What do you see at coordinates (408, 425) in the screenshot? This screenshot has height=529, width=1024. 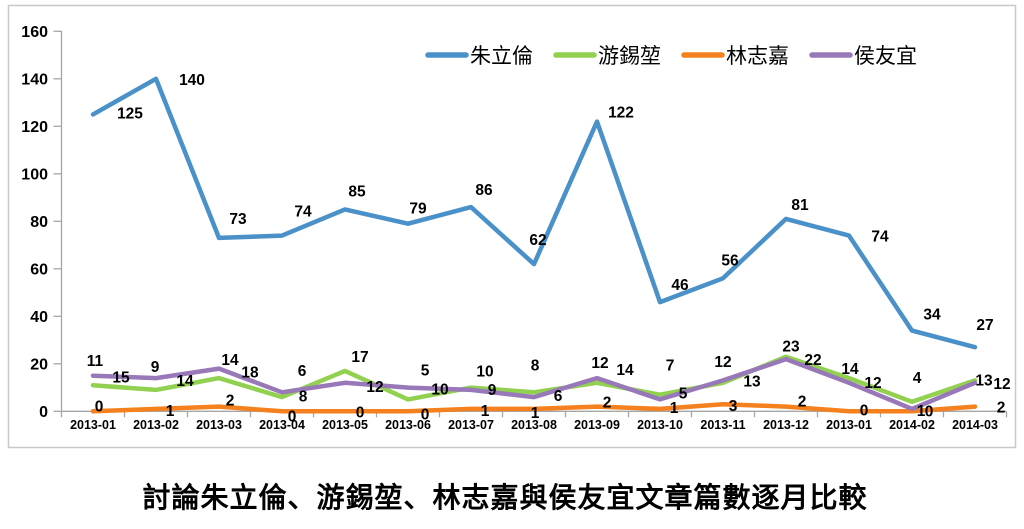 I see `x-axis-tick-label: 2013-06` at bounding box center [408, 425].